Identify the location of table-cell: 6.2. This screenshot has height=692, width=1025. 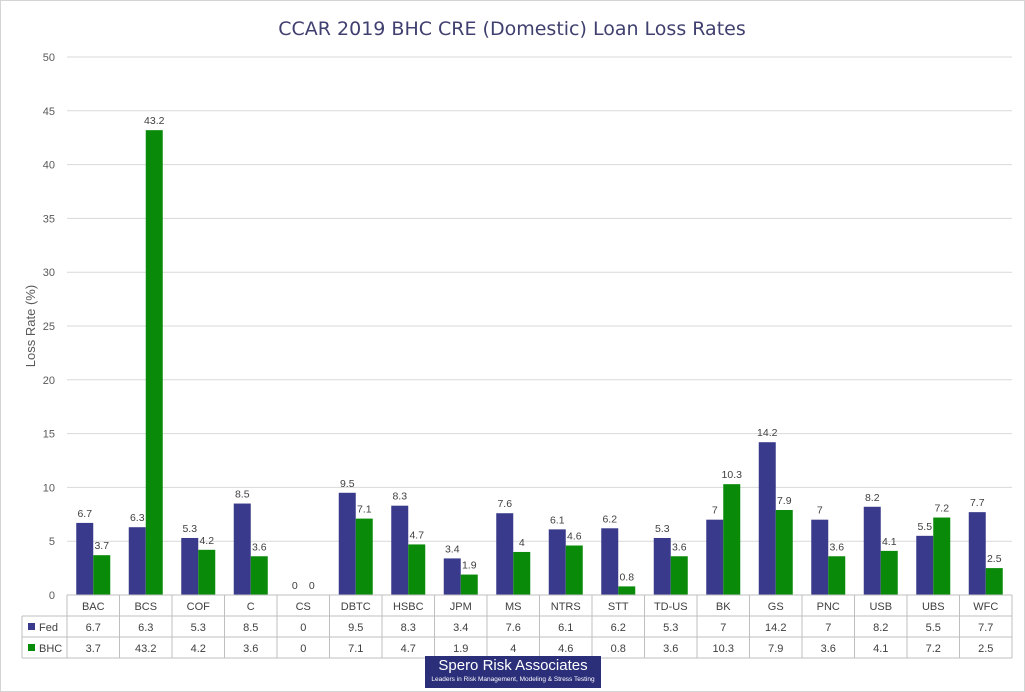
(618, 628).